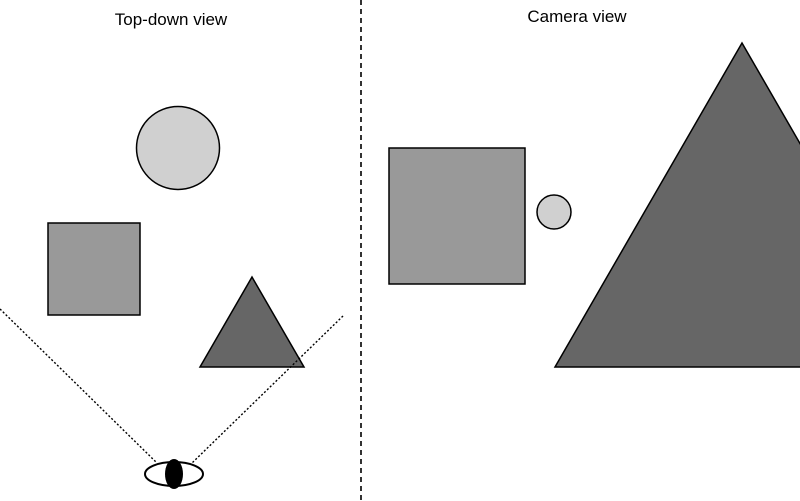 The height and width of the screenshot is (501, 800). I want to click on top-down-square, so click(94, 269).